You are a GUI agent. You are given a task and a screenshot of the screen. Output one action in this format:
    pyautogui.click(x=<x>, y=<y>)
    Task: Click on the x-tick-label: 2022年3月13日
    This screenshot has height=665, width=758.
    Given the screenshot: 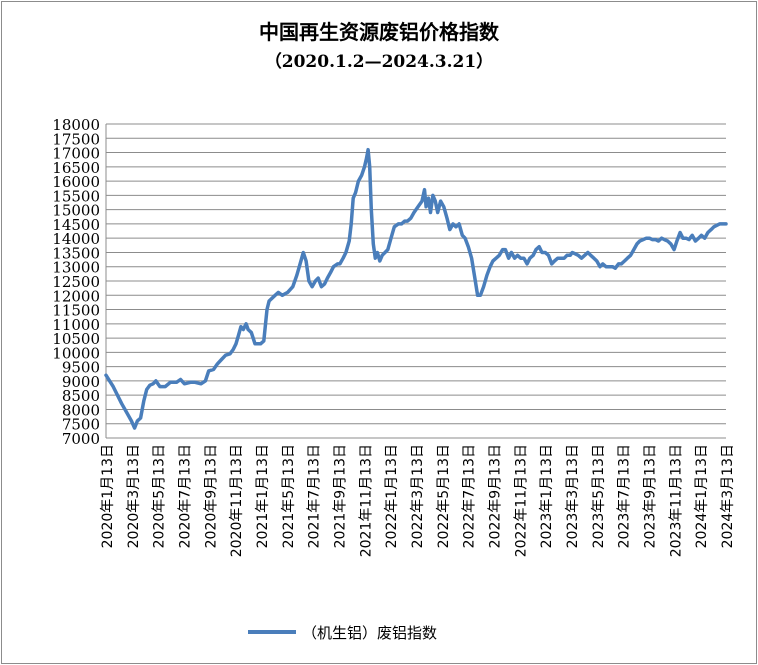 What is the action you would take?
    pyautogui.click(x=418, y=496)
    